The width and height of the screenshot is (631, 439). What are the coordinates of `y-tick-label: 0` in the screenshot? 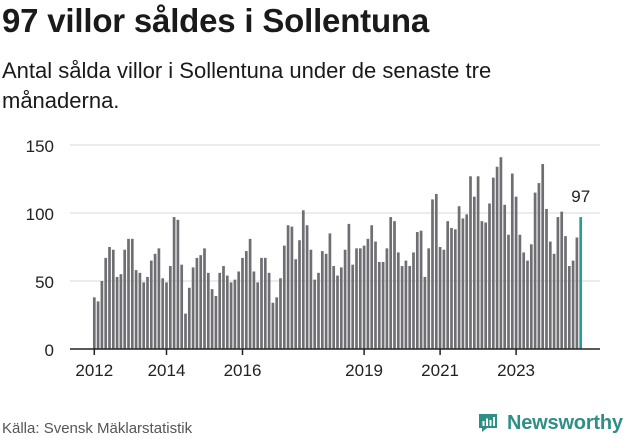 It's located at (49, 350).